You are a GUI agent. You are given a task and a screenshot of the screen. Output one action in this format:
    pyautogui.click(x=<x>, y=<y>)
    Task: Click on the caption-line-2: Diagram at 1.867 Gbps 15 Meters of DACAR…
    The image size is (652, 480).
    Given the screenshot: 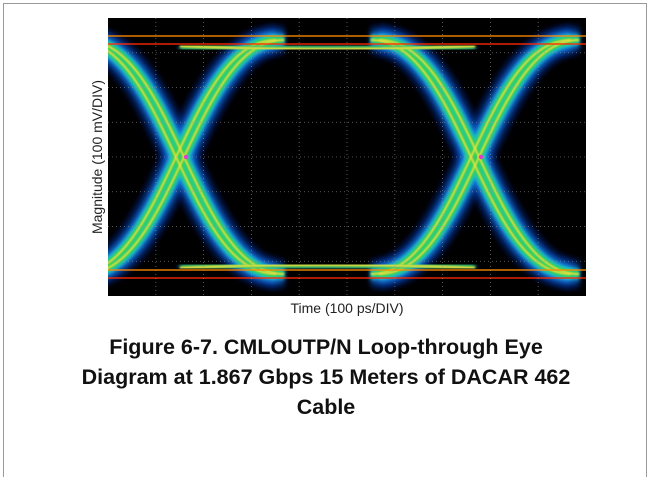 What is the action you would take?
    pyautogui.click(x=326, y=377)
    